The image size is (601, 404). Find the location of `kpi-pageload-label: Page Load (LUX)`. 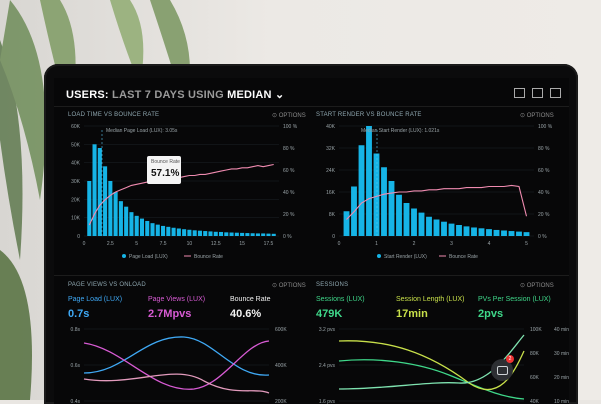

kpi-pageload-label: Page Load (LUX) is located at coordinates (95, 299).